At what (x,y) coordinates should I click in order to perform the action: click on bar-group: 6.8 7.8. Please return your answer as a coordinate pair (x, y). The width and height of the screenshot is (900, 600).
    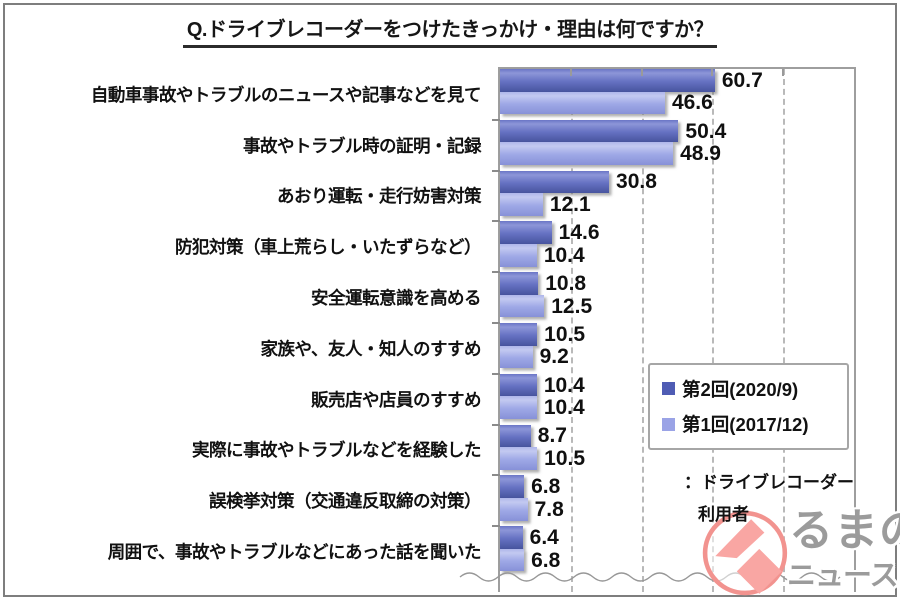
    Looking at the image, I should click on (677, 500).